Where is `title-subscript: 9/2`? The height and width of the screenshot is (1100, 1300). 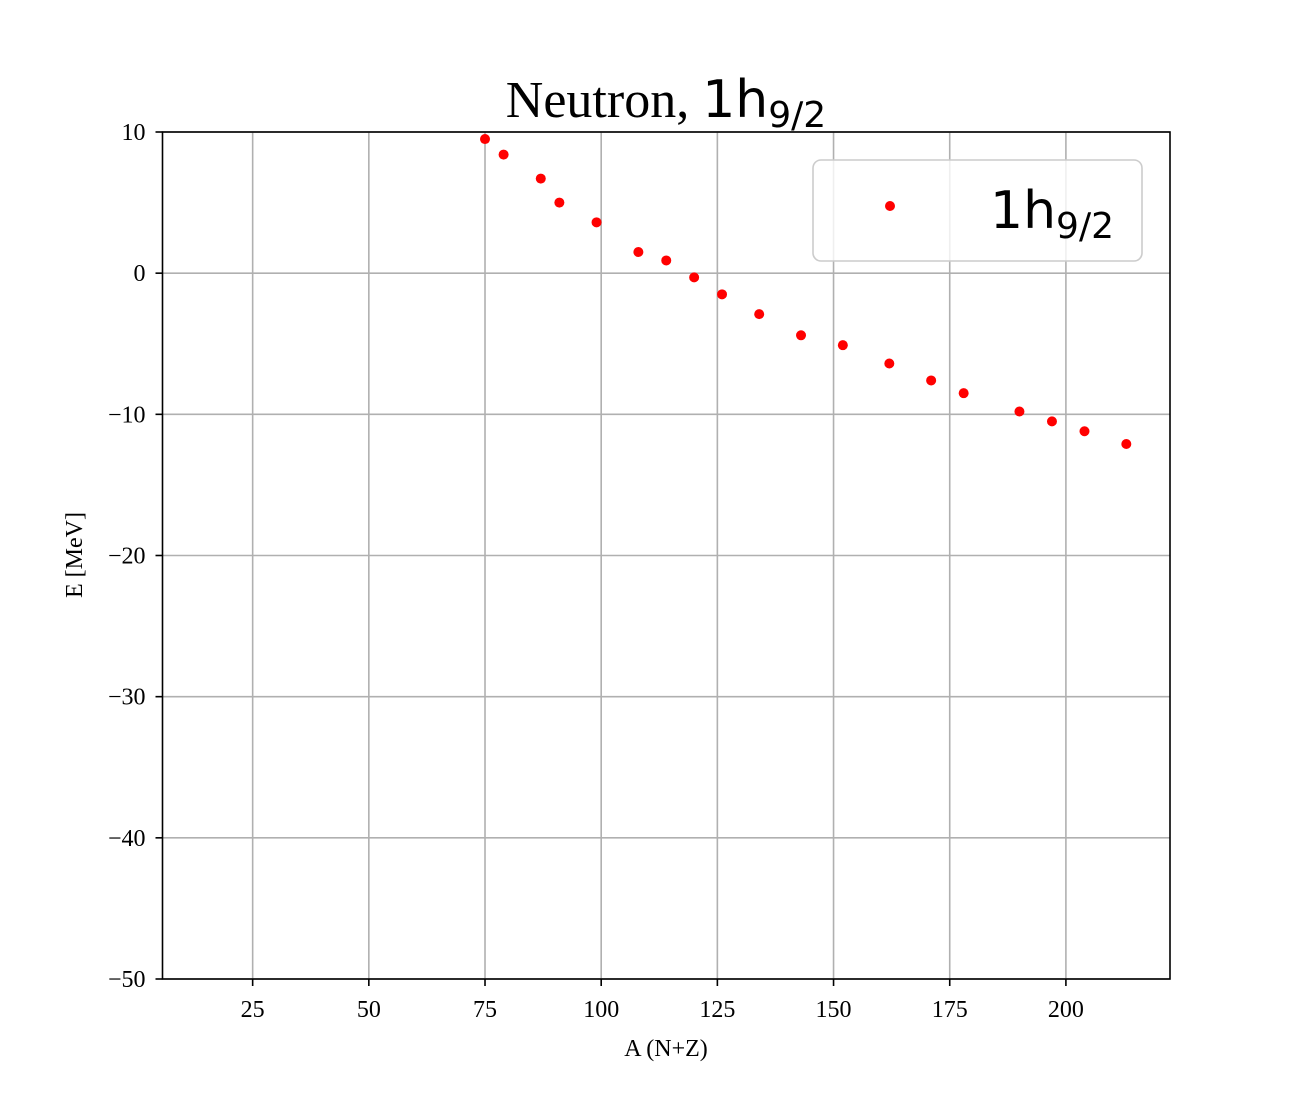 title-subscript: 9/2 is located at coordinates (797, 115).